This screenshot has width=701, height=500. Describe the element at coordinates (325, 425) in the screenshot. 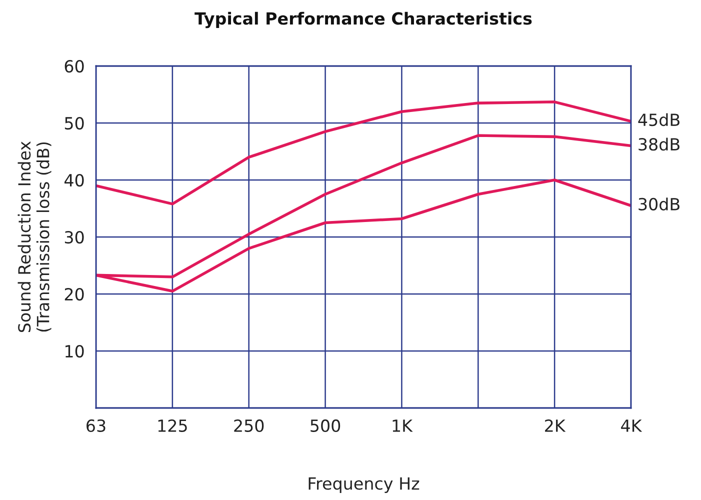

I see `x-tick-label: 500` at that location.